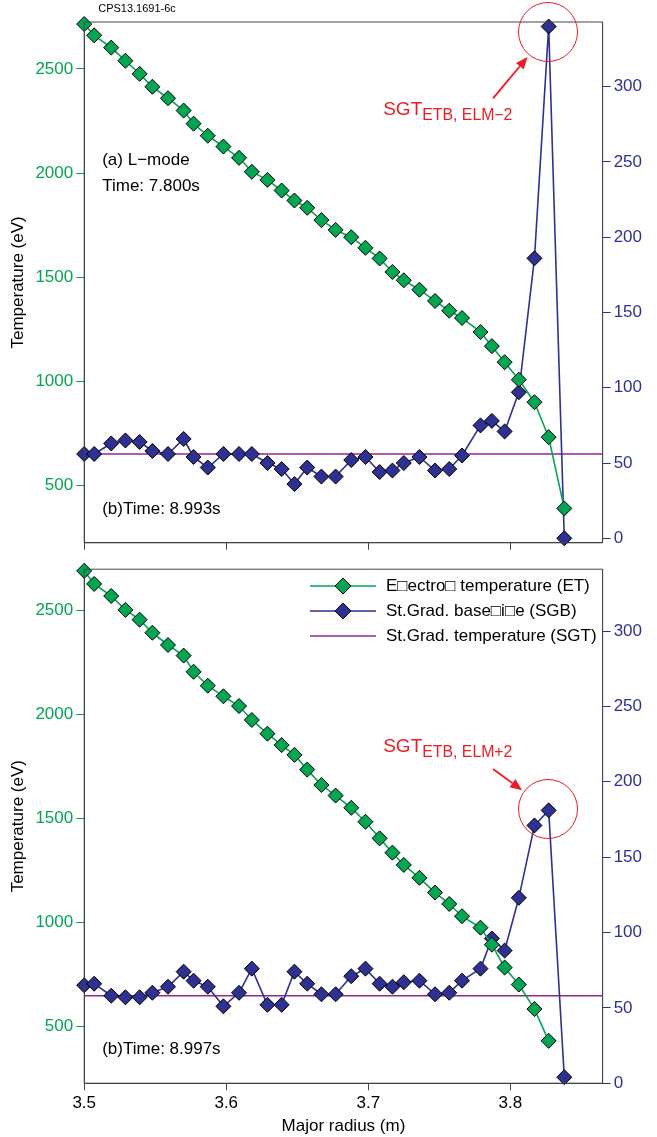  What do you see at coordinates (628, 706) in the screenshot?
I see `y2-tick-label: 250` at bounding box center [628, 706].